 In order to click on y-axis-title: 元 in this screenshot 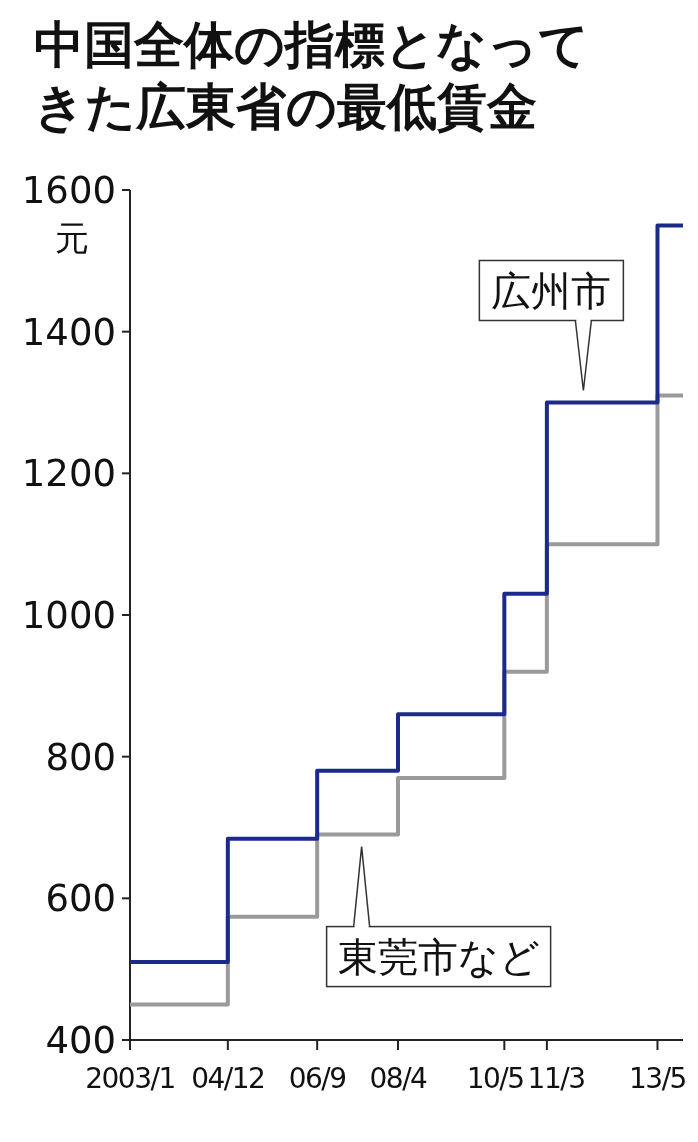, I will do `click(72, 238)`.